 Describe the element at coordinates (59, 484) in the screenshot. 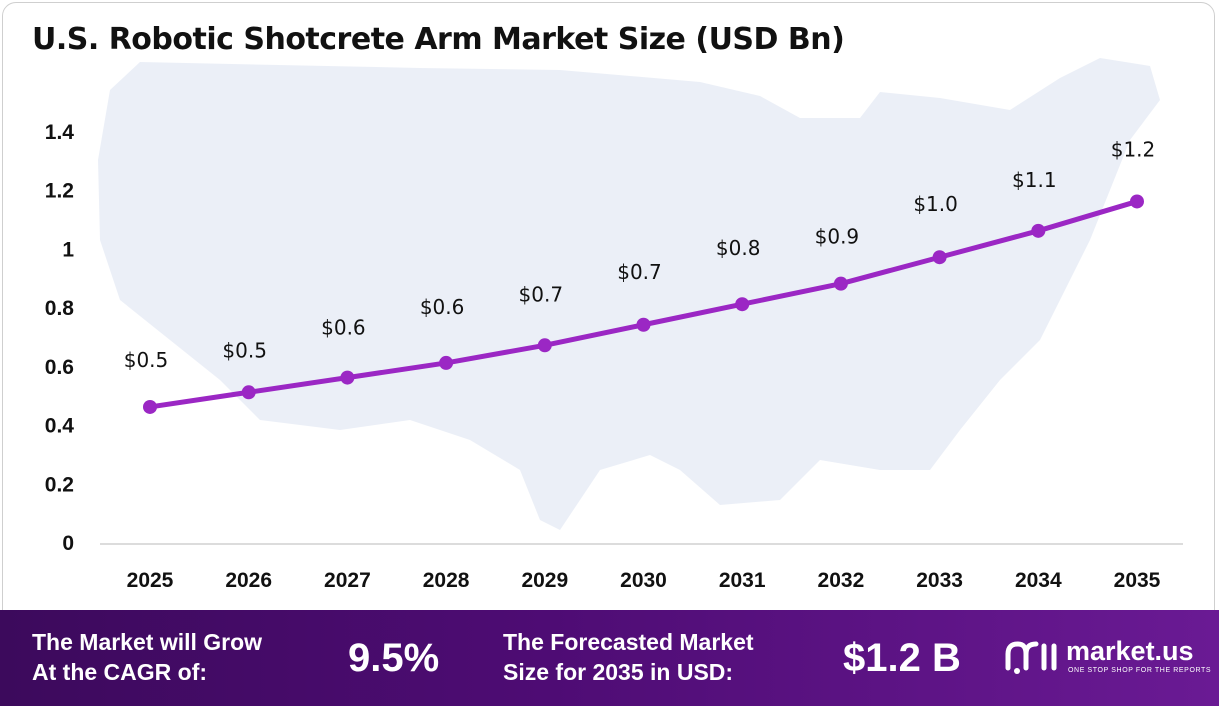

I see `y-tick-label: 0.2` at that location.